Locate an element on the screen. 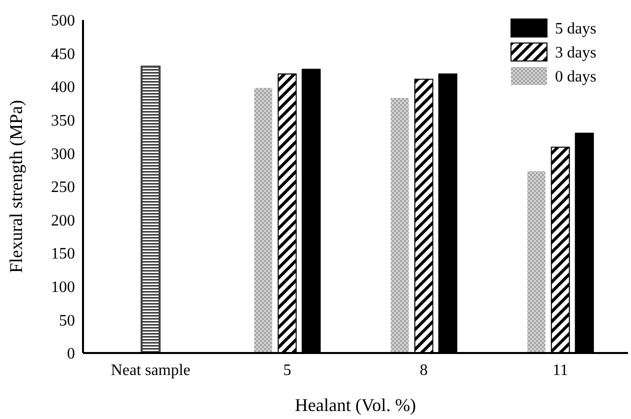 The width and height of the screenshot is (631, 419). y-tick-label: 400 is located at coordinates (63, 87).